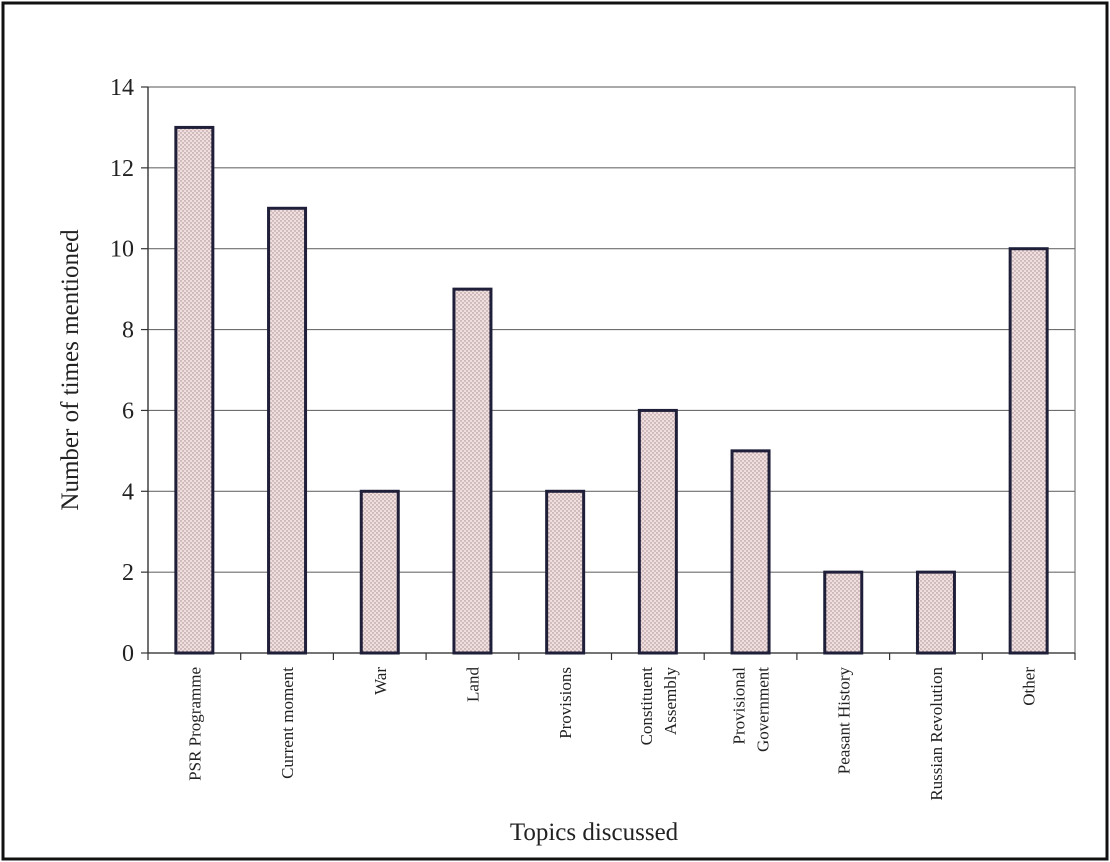 The image size is (1110, 862). I want to click on x-tick-label: Russian Revolution, so click(936, 734).